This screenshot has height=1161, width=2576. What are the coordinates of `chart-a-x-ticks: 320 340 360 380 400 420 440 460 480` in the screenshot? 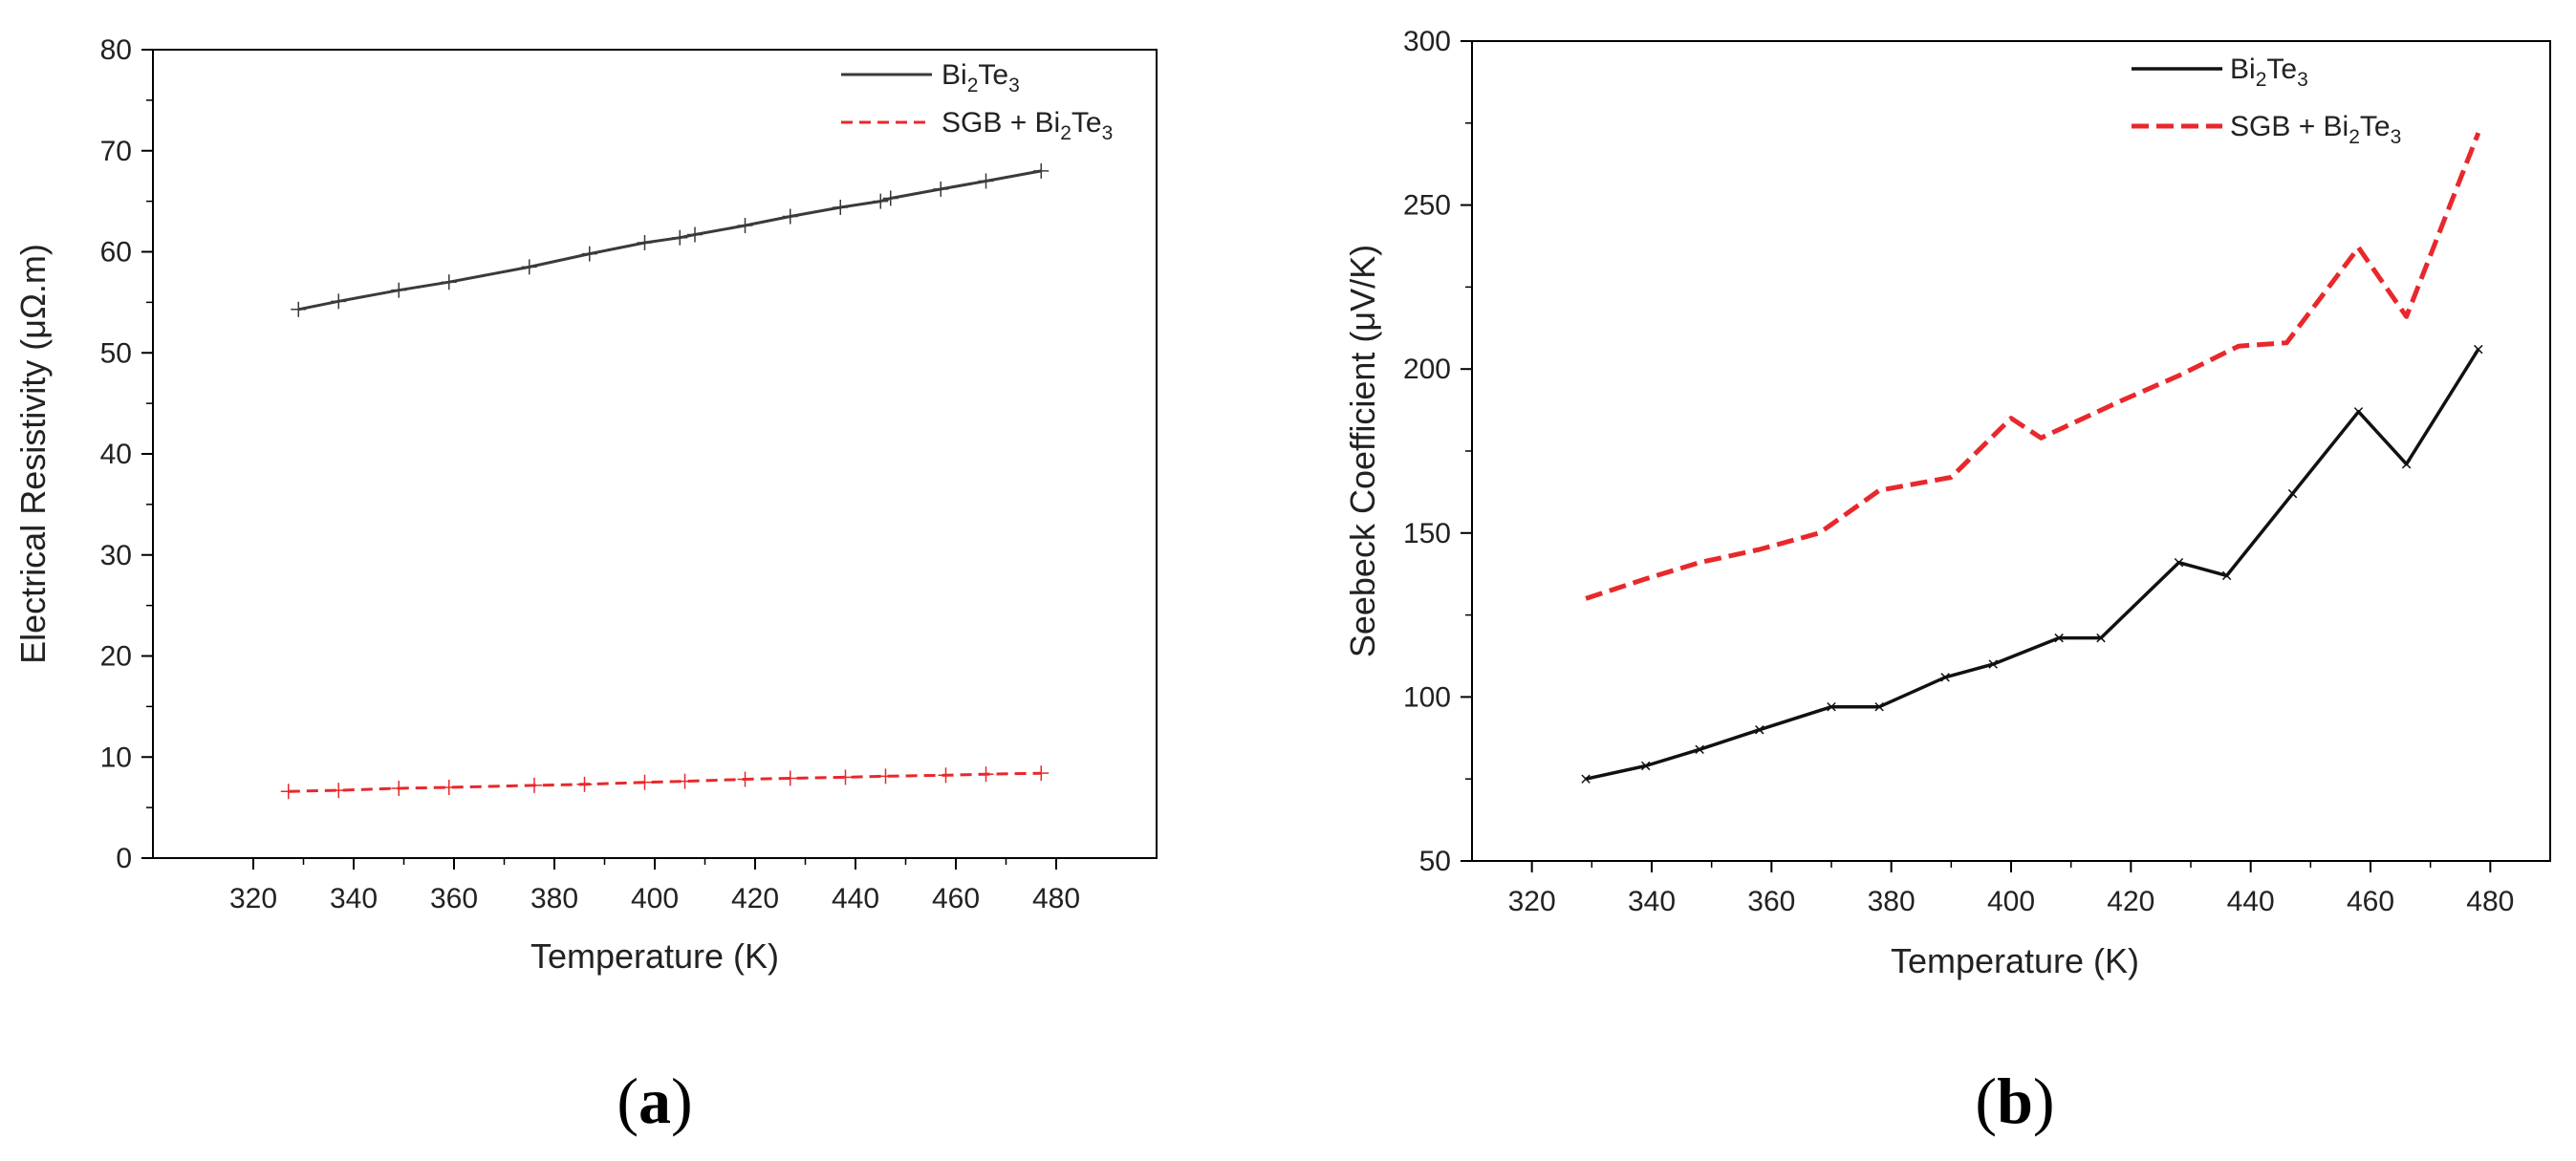 It's located at (654, 886).